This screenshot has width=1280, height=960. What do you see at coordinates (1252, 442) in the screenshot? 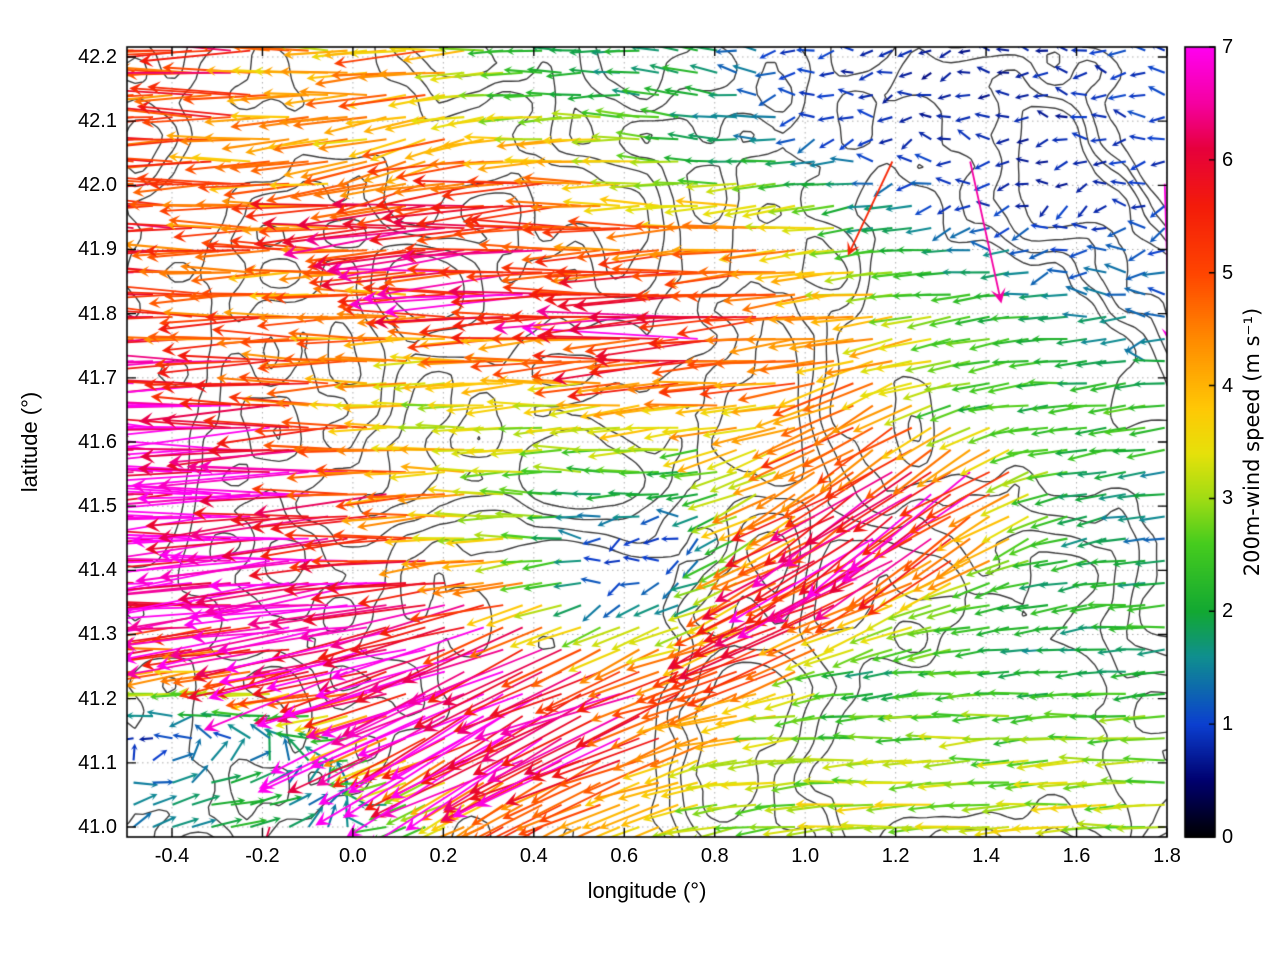
I see `colorbar-label: 200m-wind speed (m s⁻¹)` at bounding box center [1252, 442].